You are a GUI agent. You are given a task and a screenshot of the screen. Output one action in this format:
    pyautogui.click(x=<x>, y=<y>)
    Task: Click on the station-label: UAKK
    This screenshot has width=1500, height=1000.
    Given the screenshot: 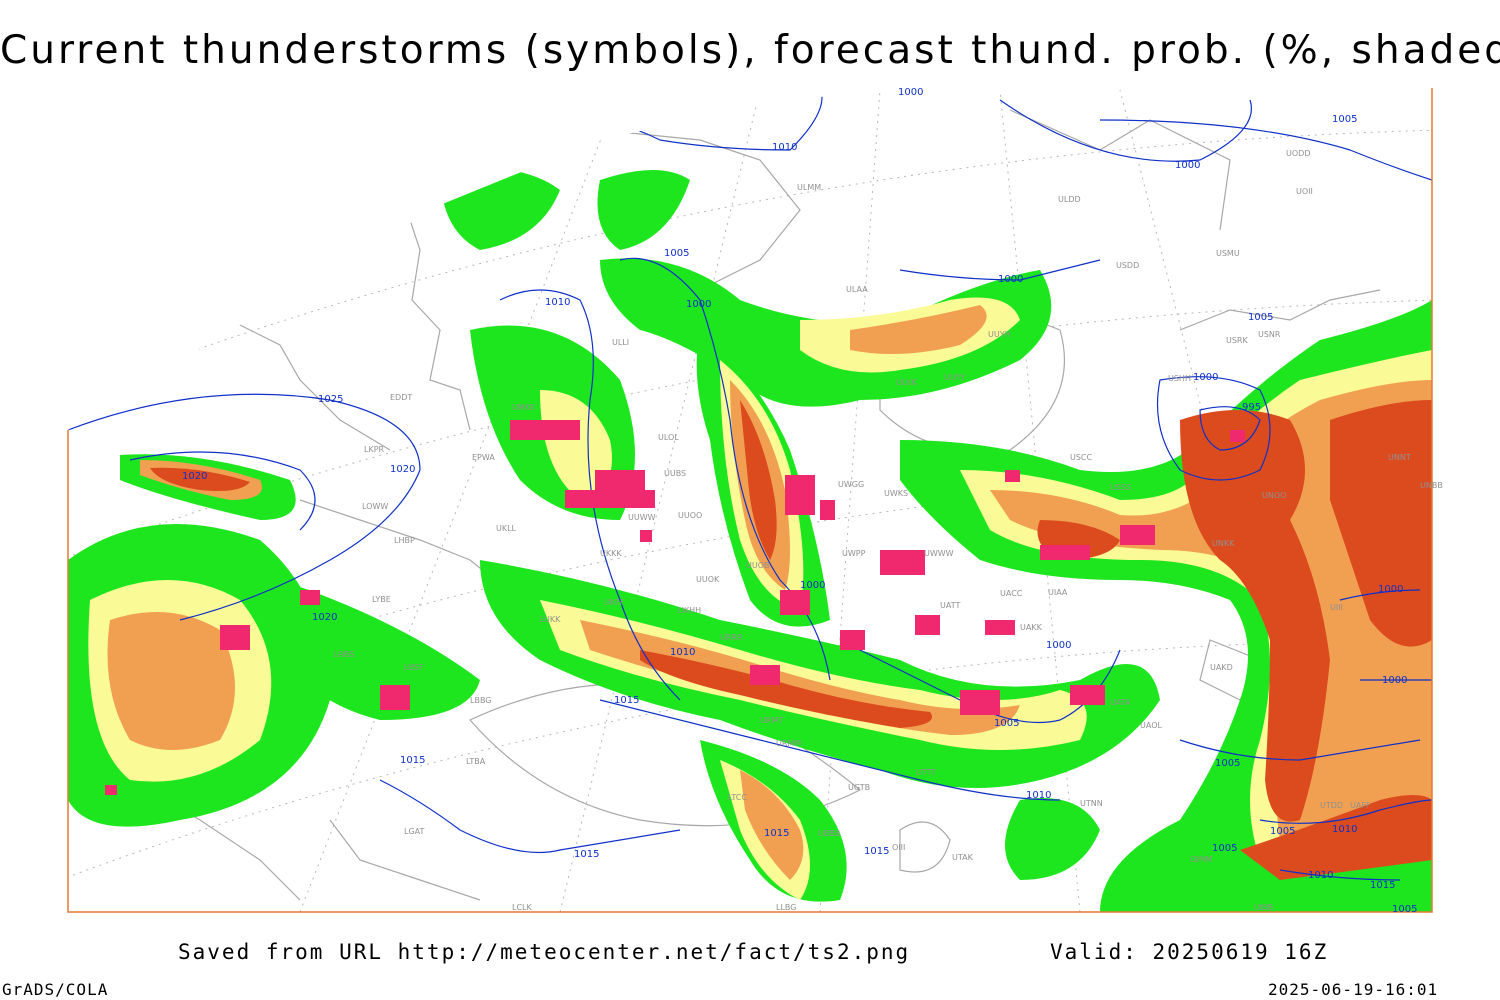 What is the action you would take?
    pyautogui.click(x=1031, y=627)
    